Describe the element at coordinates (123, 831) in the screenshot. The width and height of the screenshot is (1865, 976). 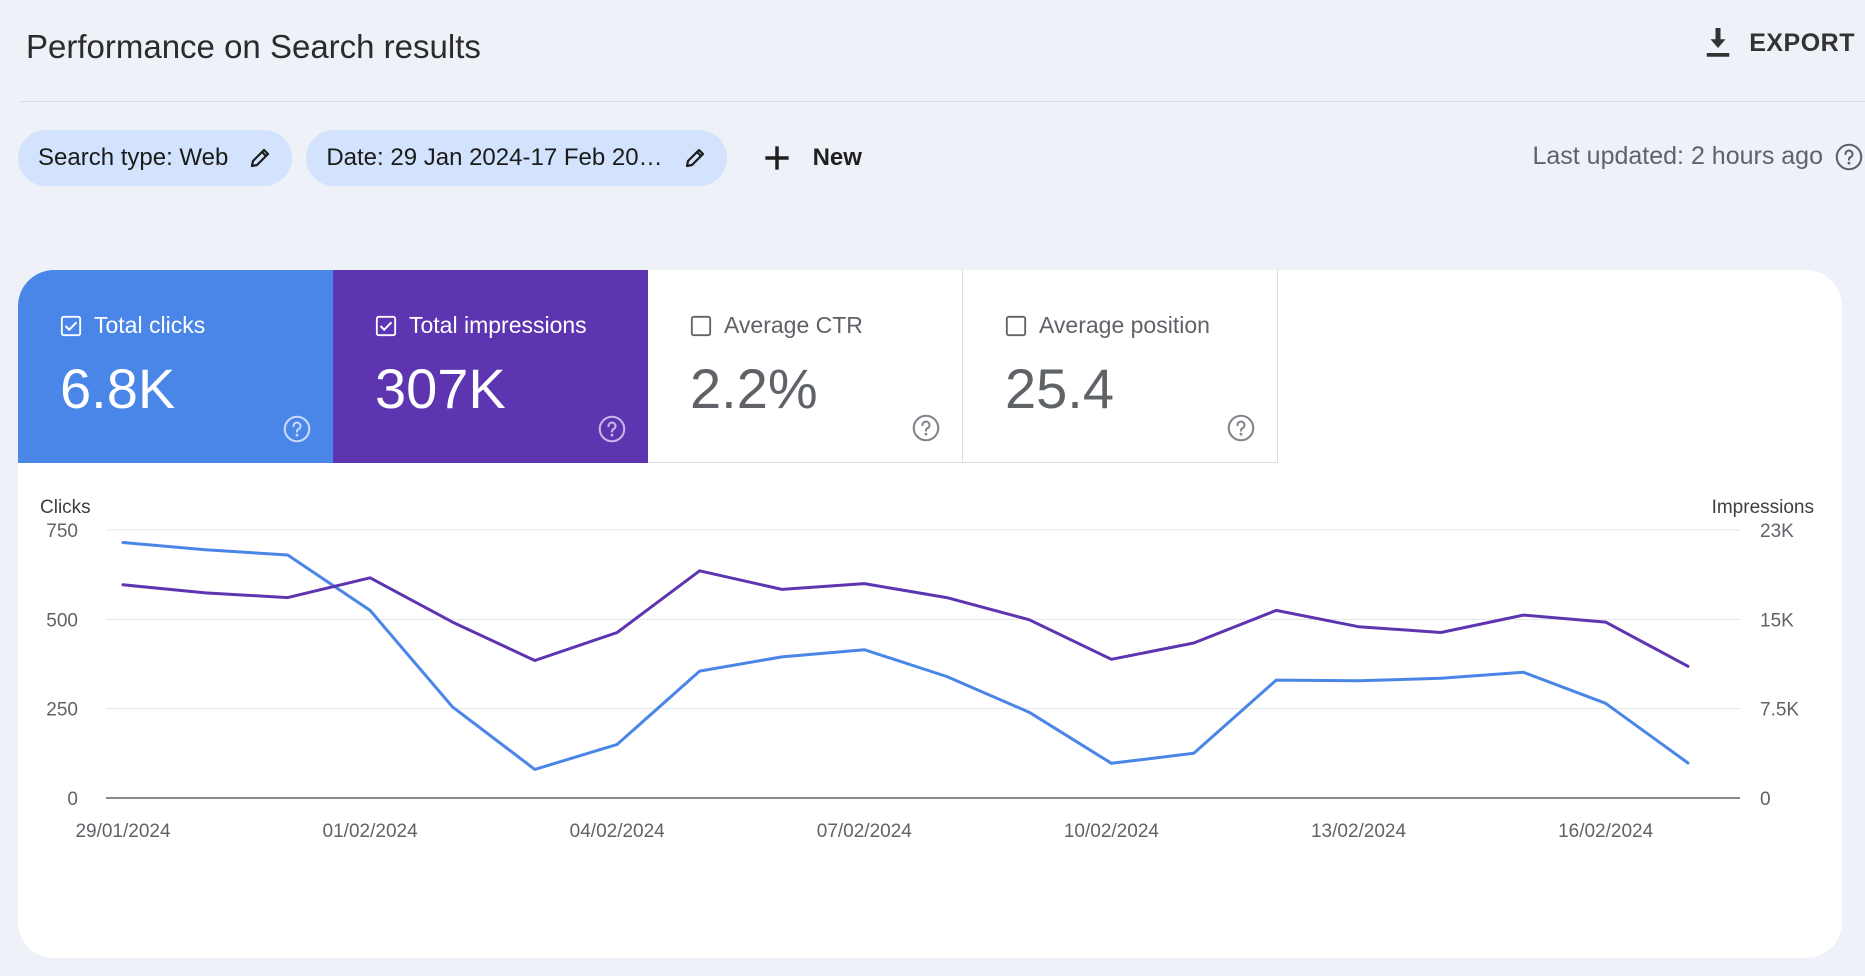
I see `x-tick-label: 29/01/2024` at that location.